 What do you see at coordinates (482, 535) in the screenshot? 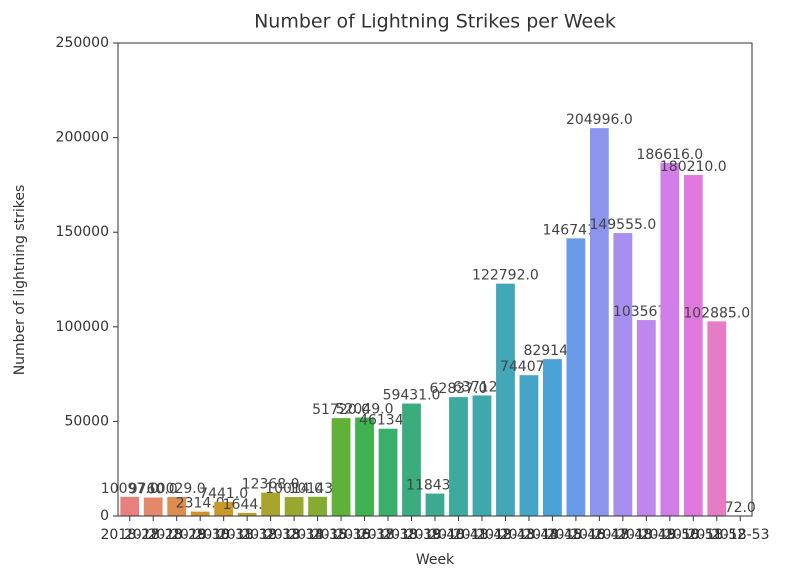
I see `x-tick-label: 2018-42` at bounding box center [482, 535].